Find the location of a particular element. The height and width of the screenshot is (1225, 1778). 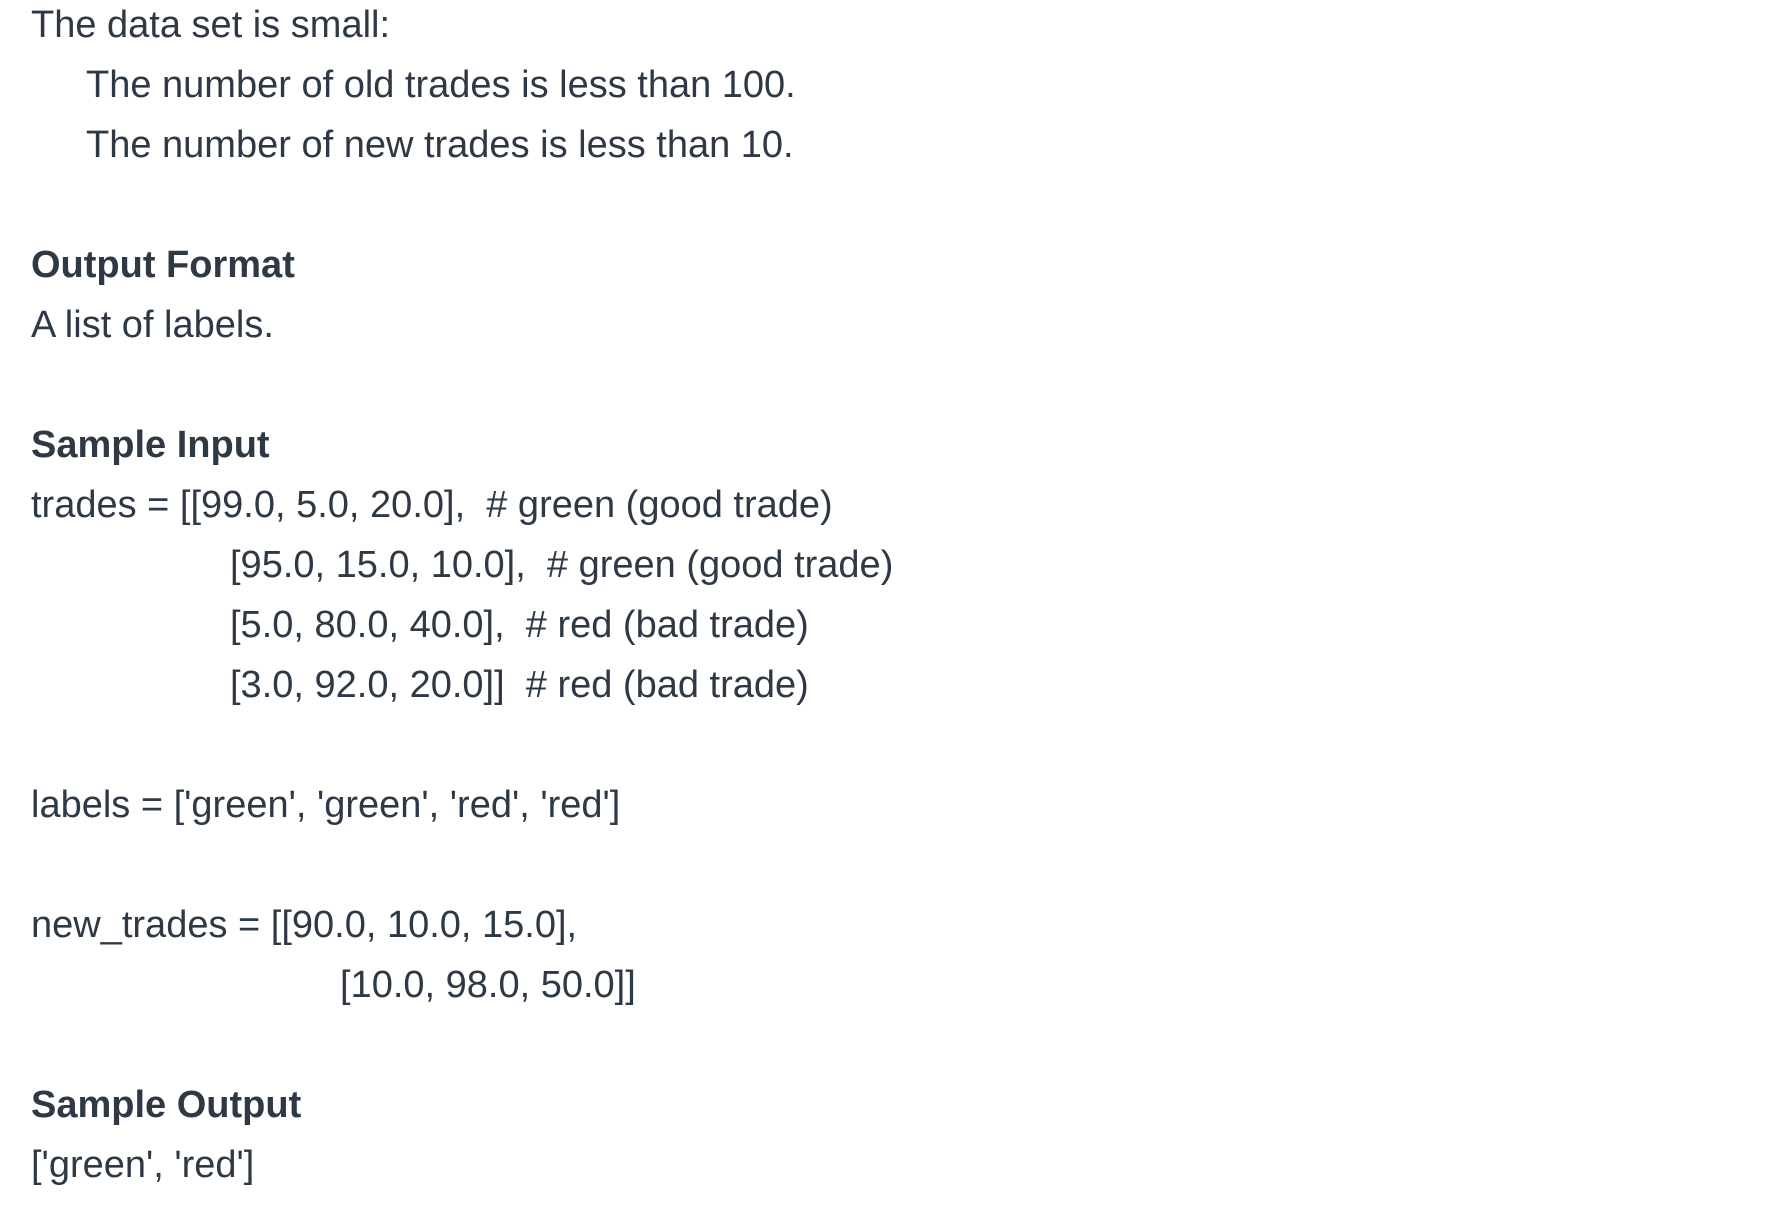

new-trades-line-2: [10.0, 98.0, 50.0]] is located at coordinates (488, 985).